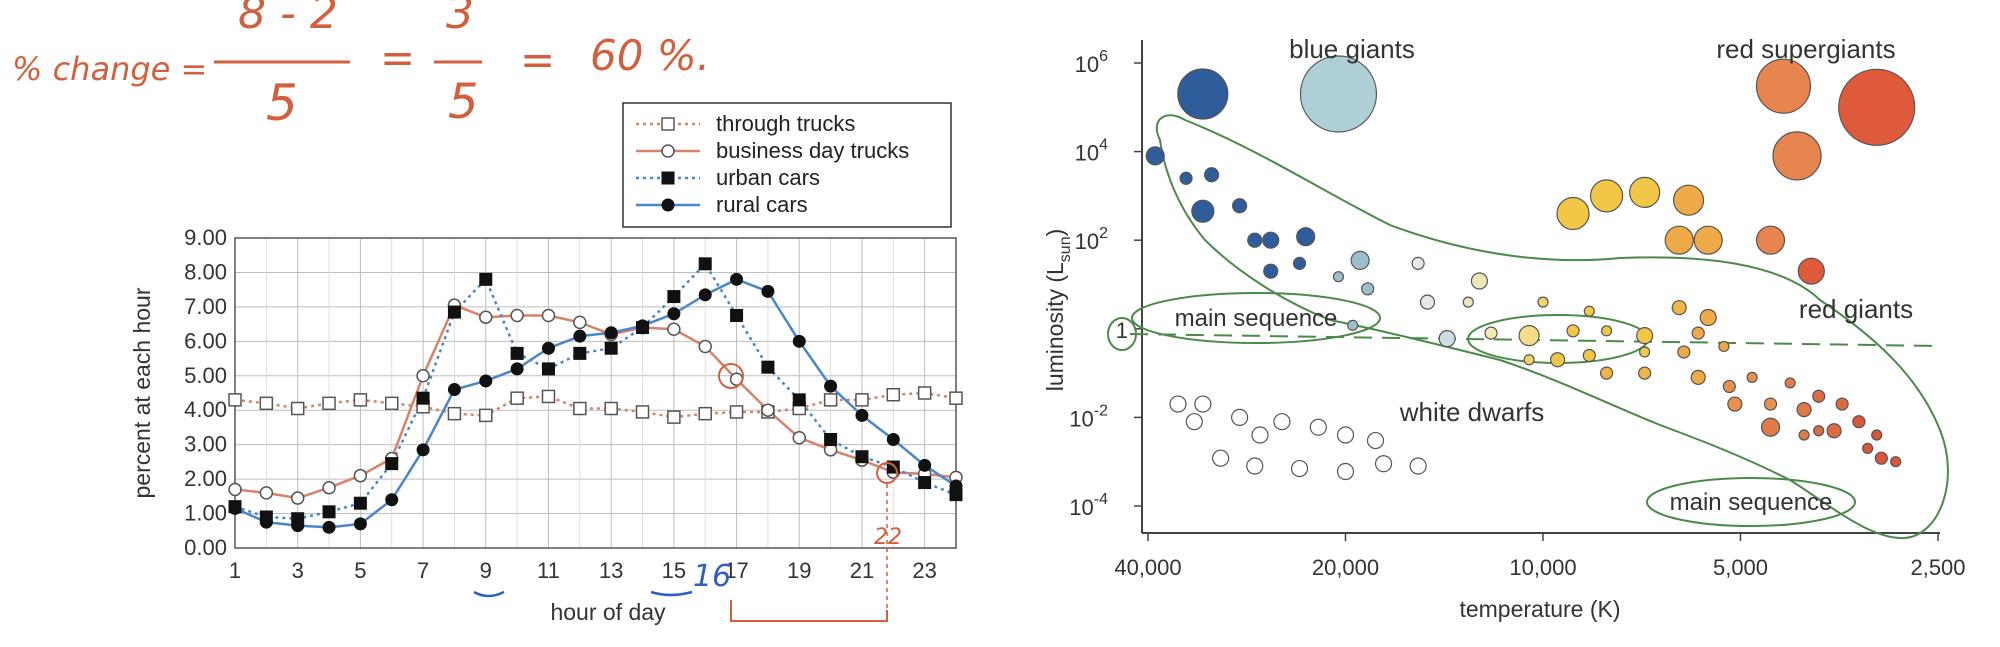 The image size is (2000, 647). I want to click on hr-y-label-close: ), so click(1055, 233).